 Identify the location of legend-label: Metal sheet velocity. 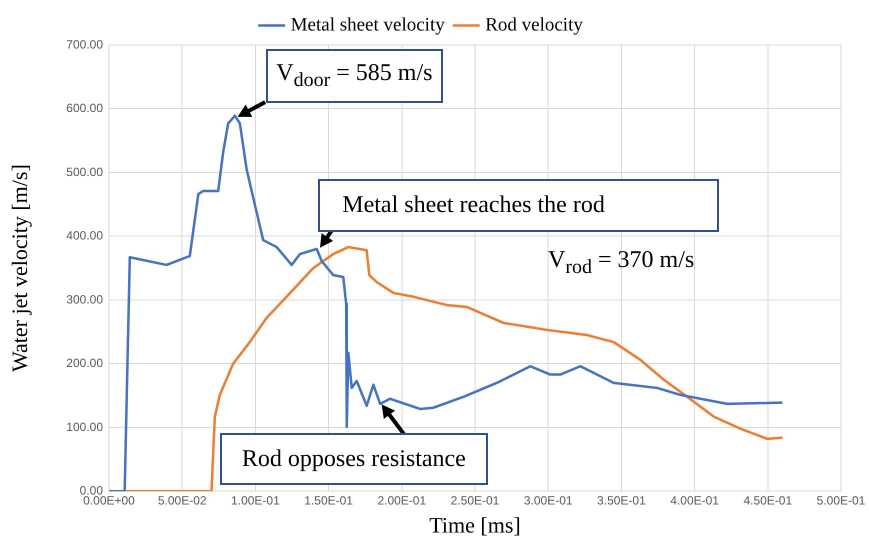
(368, 25).